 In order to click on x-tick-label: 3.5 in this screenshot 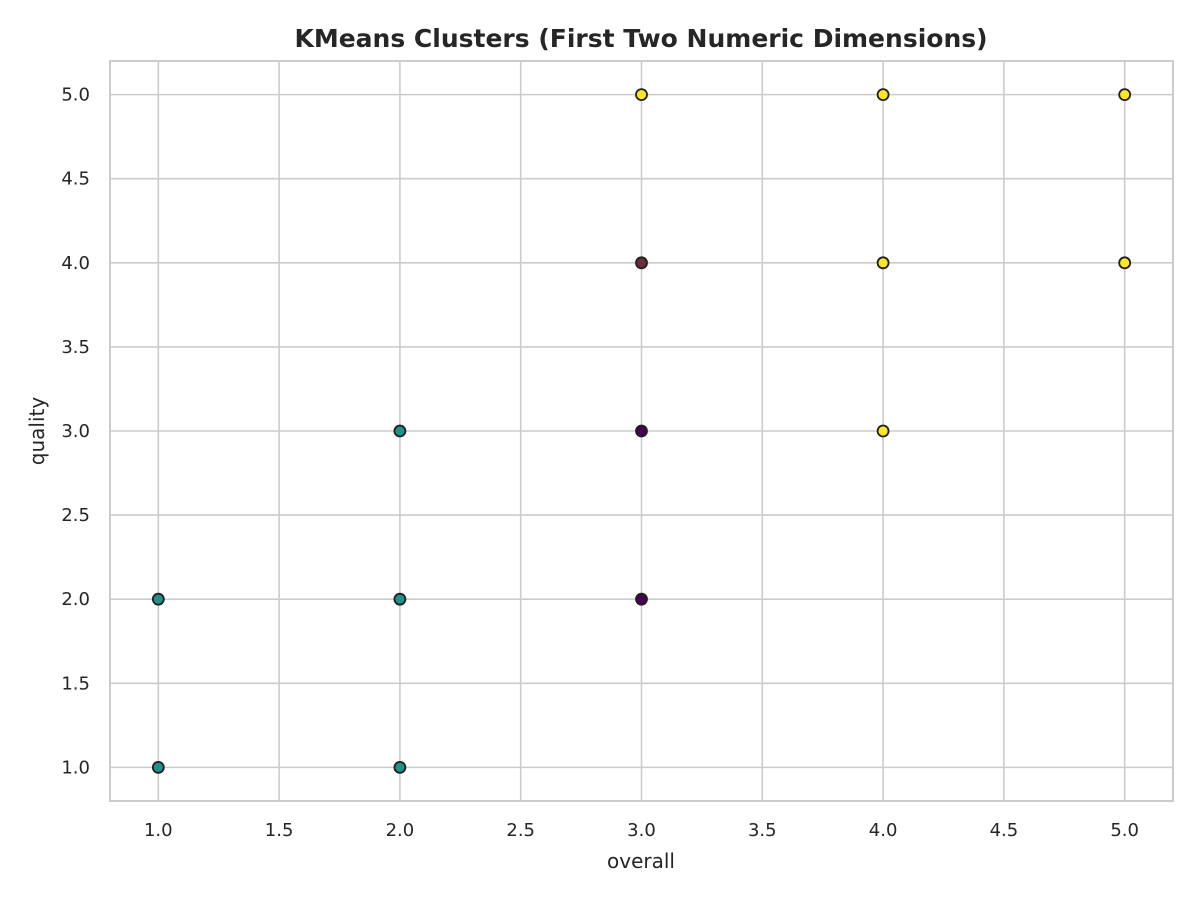, I will do `click(762, 830)`.